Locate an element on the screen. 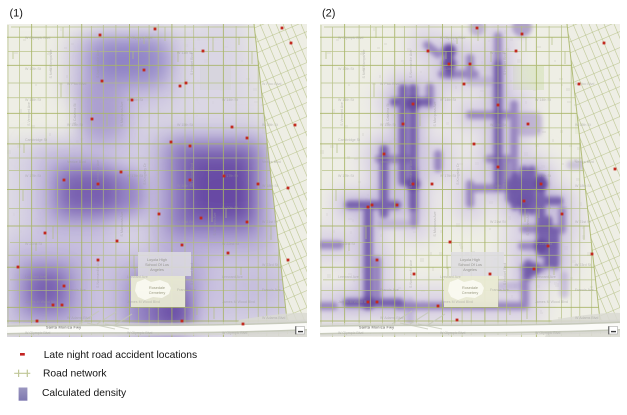 This screenshot has height=415, width=627. svg-text: Road network is located at coordinates (75, 373).